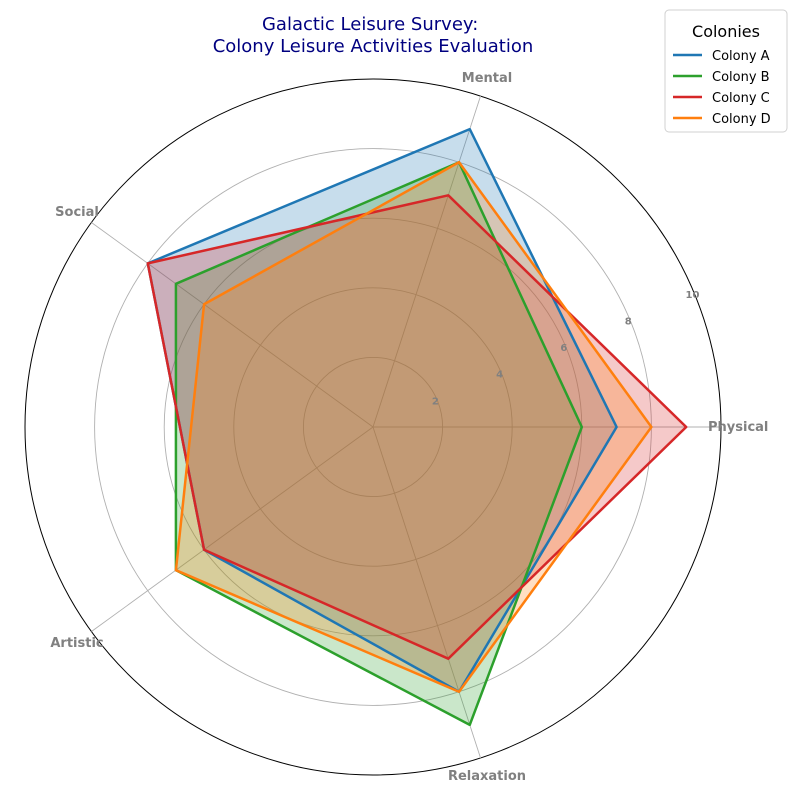 This screenshot has height=800, width=800. Describe the element at coordinates (726, 31) in the screenshot. I see `legend-title: Colonies` at that location.